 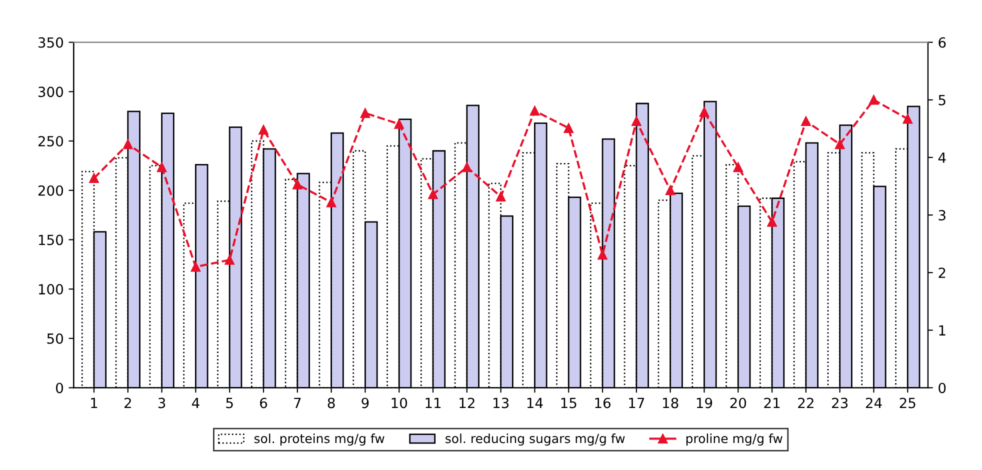 I want to click on y2-tick-label: 2, so click(x=942, y=273).